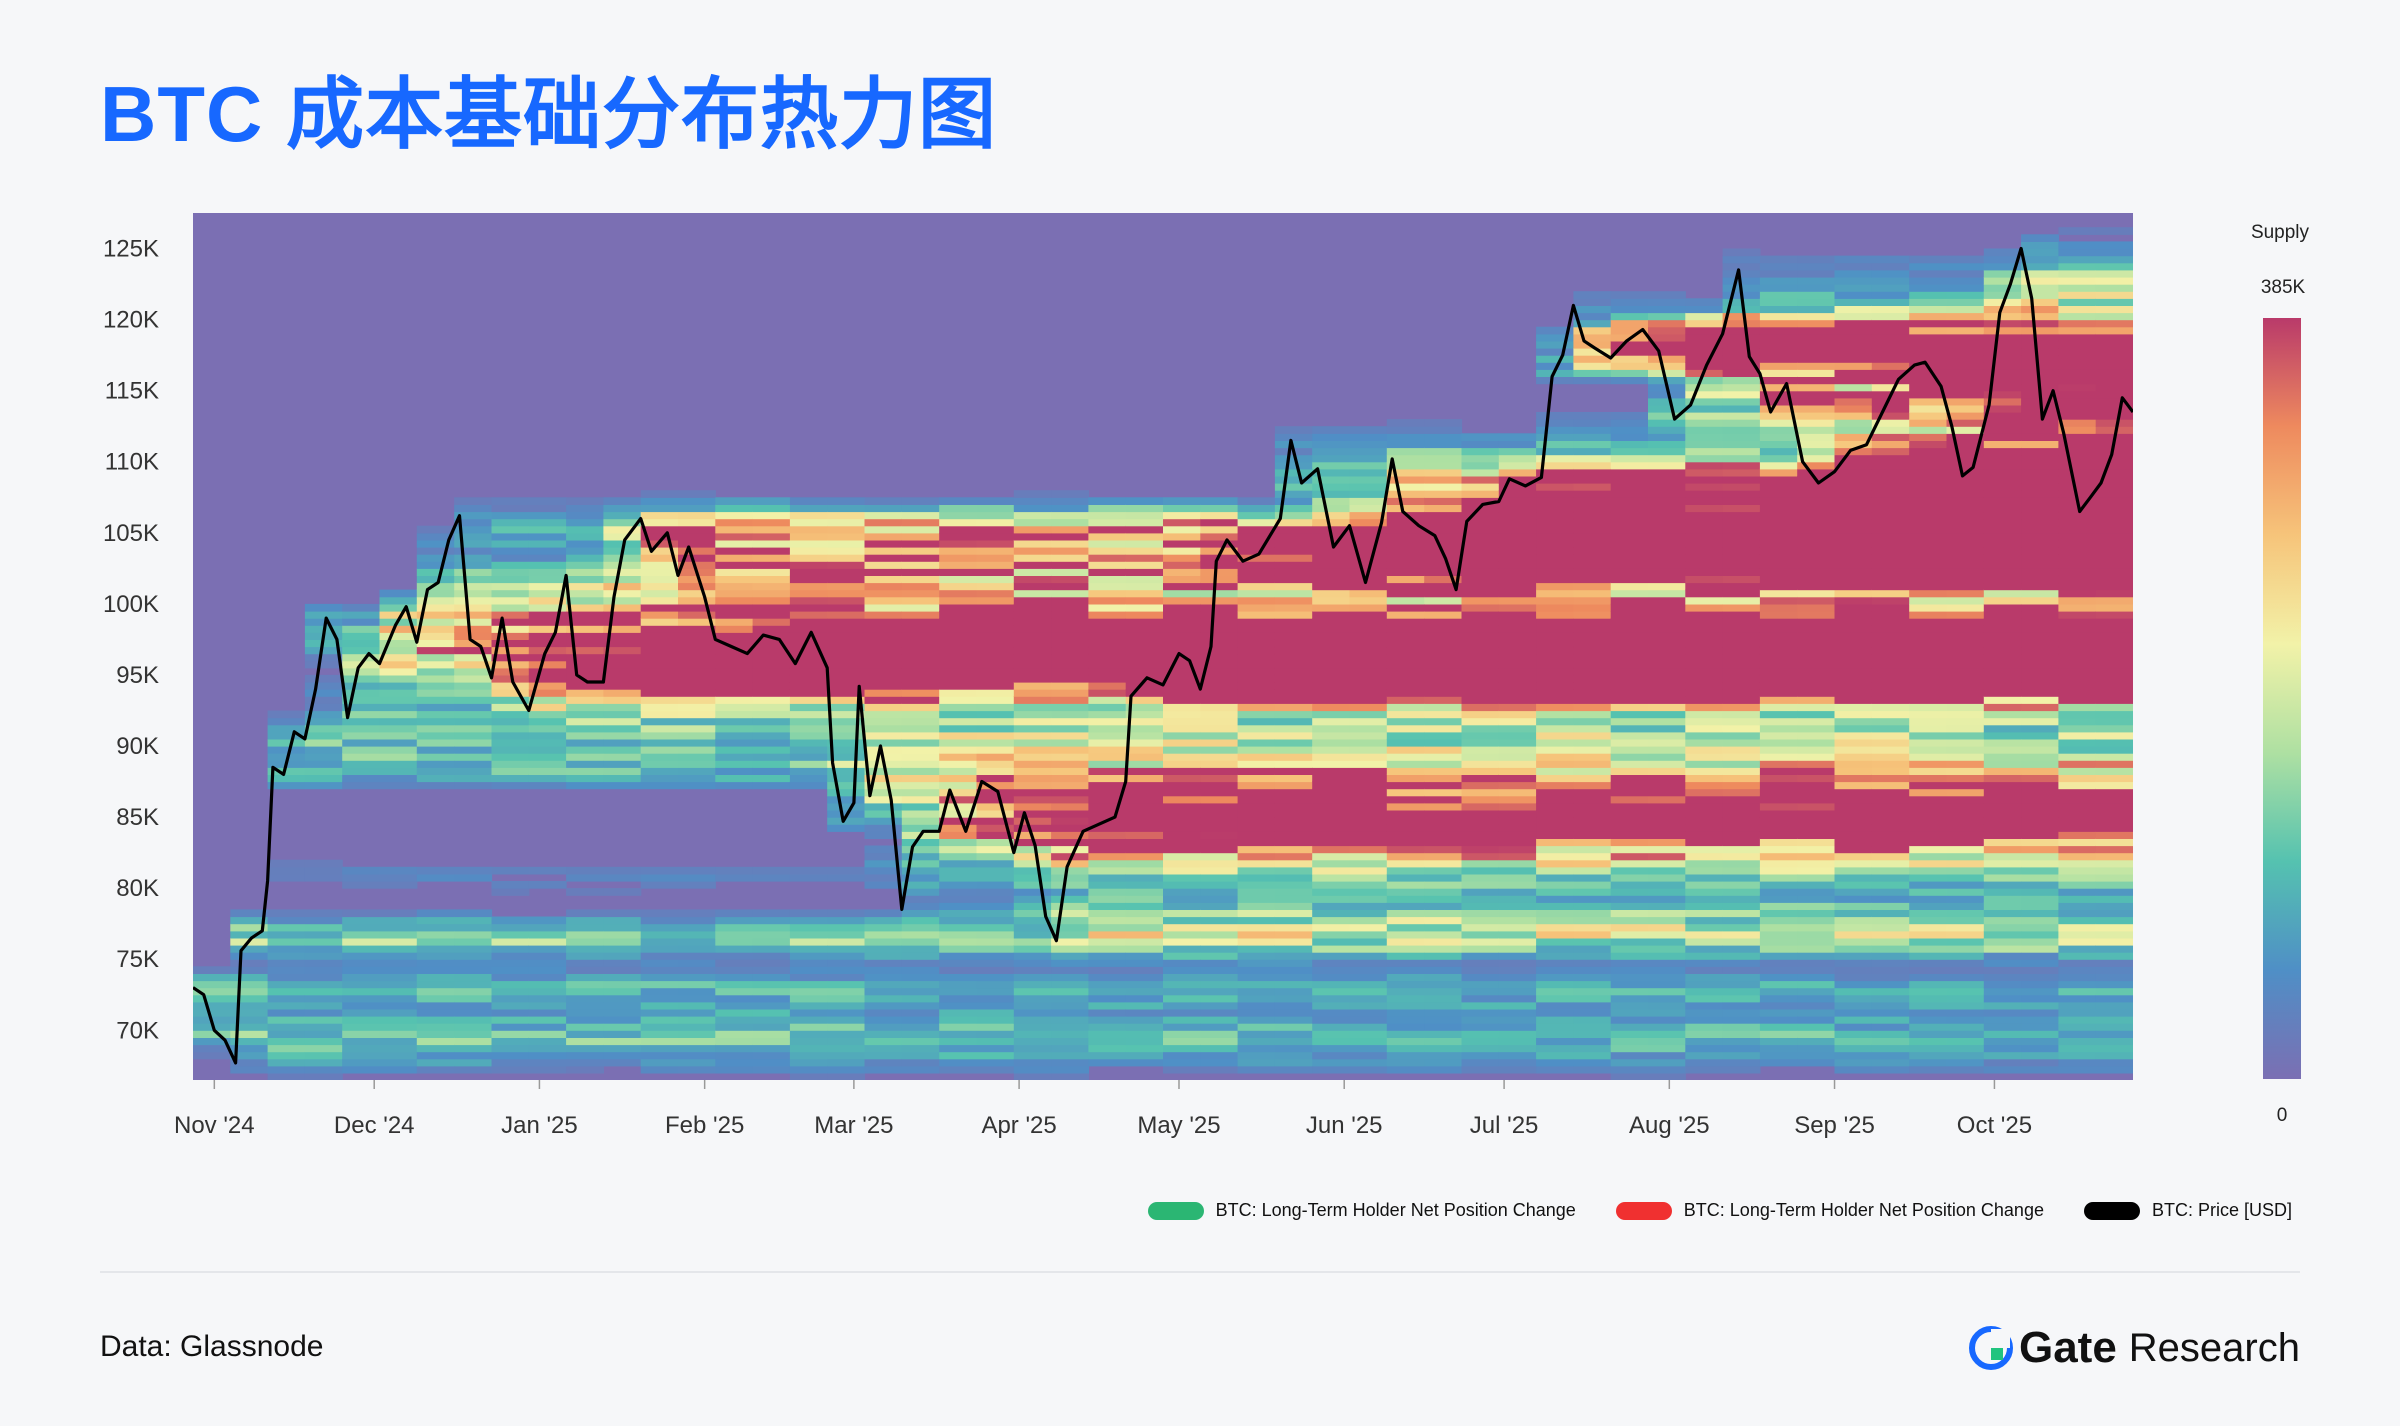 This screenshot has width=2400, height=1426. I want to click on legend-item-price: BTC: Price [USD], so click(2187, 1210).